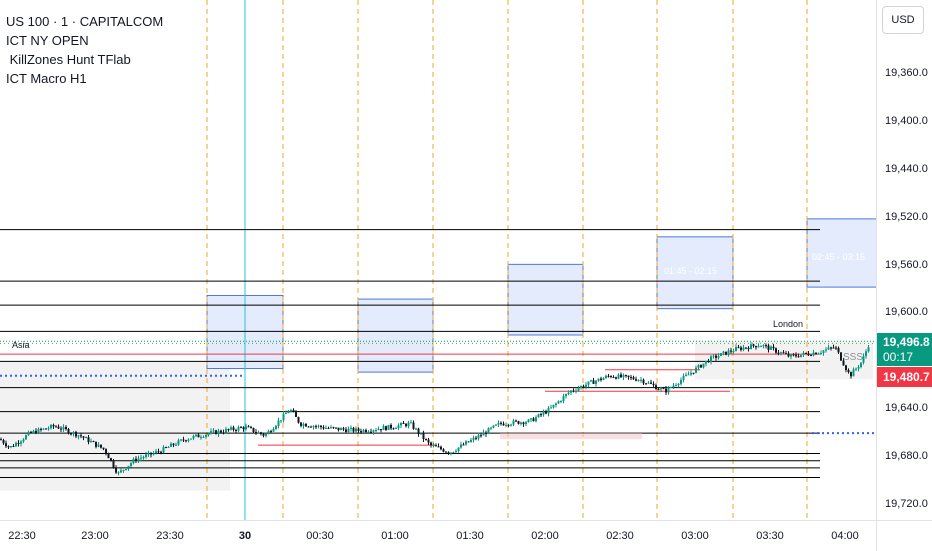 This screenshot has width=932, height=551. Describe the element at coordinates (898, 357) in the screenshot. I see `bar-countdown: 00:17` at that location.